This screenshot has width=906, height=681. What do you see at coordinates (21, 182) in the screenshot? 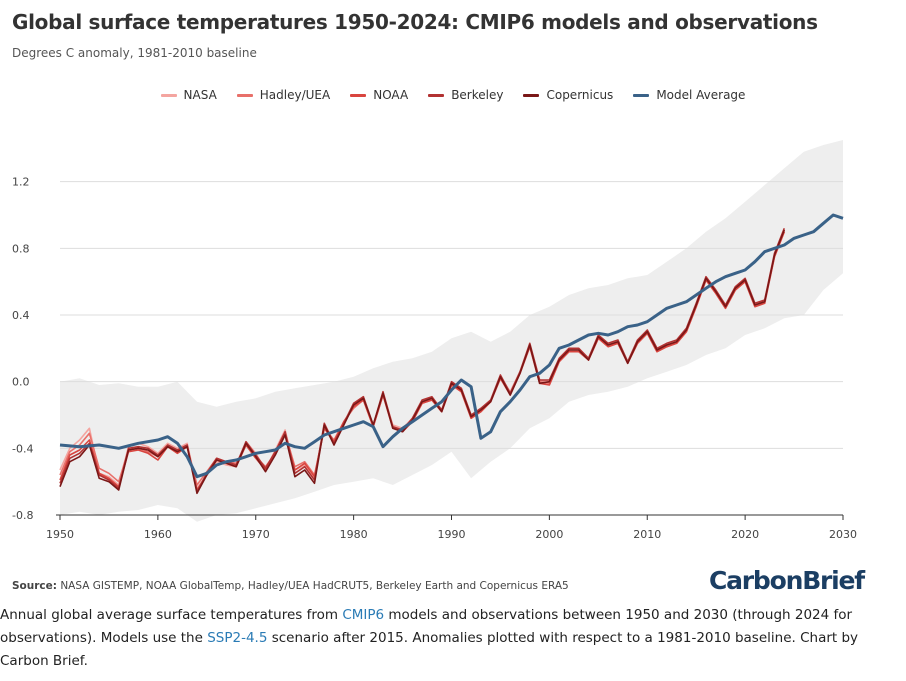
I see `y-tick-label: 1.2` at bounding box center [21, 182].